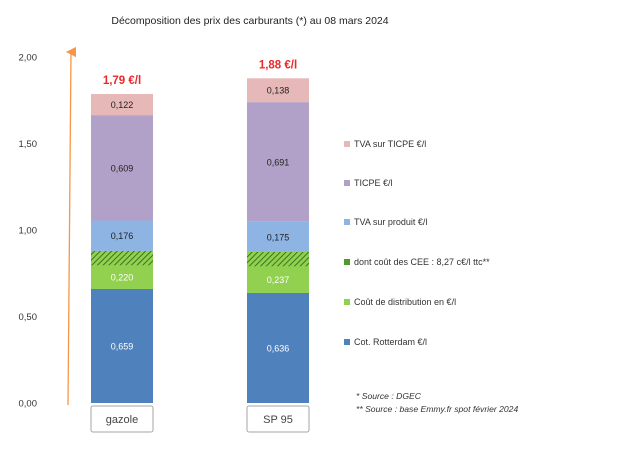  What do you see at coordinates (278, 280) in the screenshot?
I see `data-label: 0,237` at bounding box center [278, 280].